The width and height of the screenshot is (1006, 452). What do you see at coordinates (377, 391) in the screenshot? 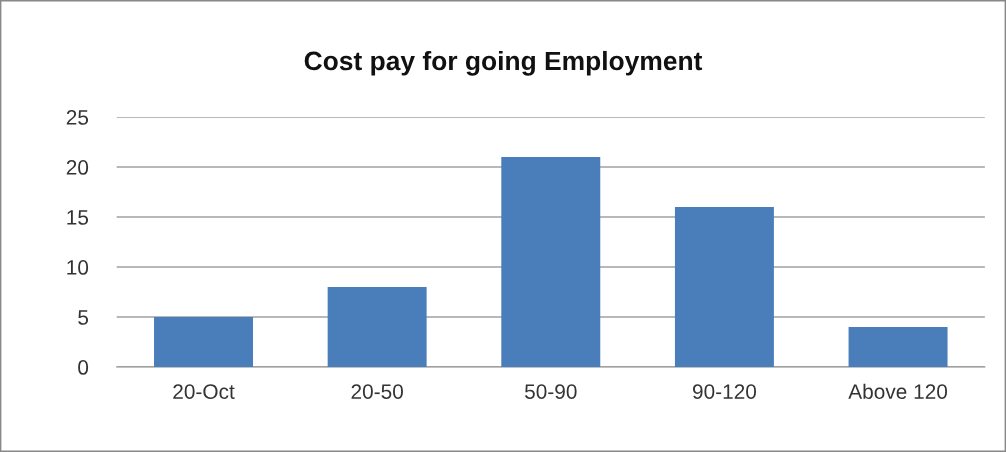
I see `x-tick-label: 20-50` at bounding box center [377, 391].